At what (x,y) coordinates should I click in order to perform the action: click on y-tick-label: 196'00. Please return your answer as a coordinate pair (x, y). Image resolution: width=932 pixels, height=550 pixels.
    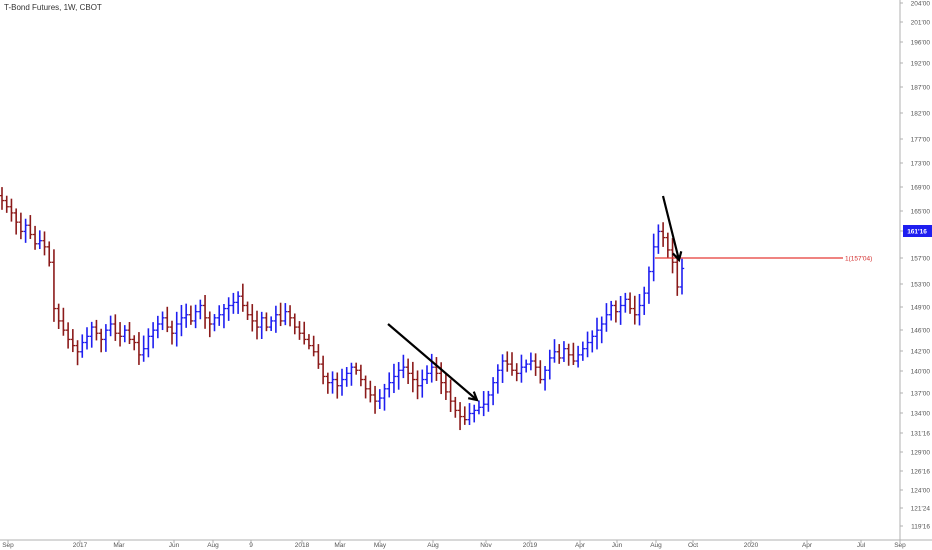
    Looking at the image, I should click on (921, 43).